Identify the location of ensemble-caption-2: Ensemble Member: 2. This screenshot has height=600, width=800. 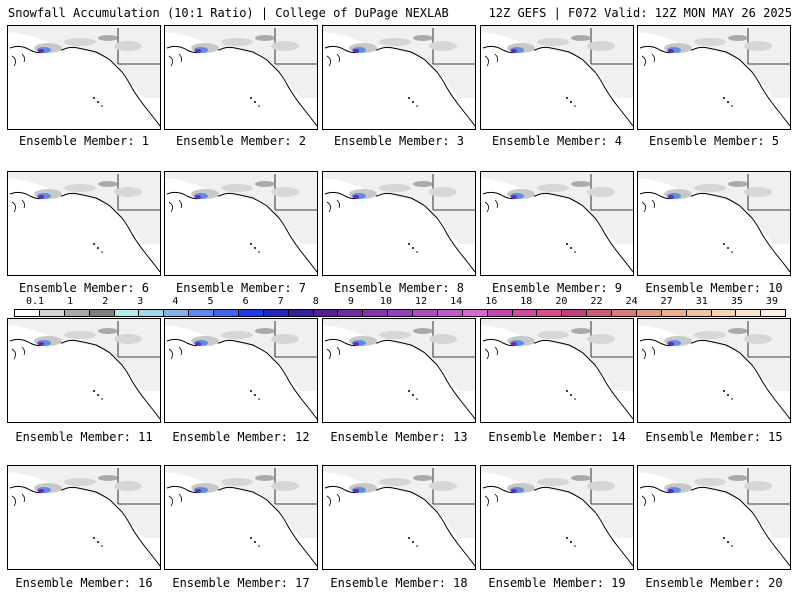
(241, 141).